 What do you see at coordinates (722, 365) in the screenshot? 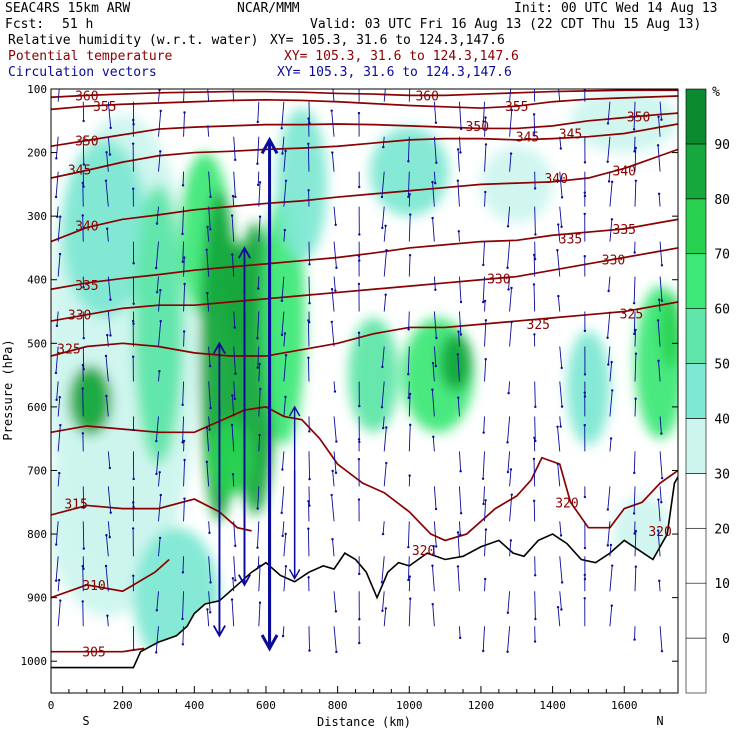
I see `colorbar-tick-label: 50` at bounding box center [722, 365].